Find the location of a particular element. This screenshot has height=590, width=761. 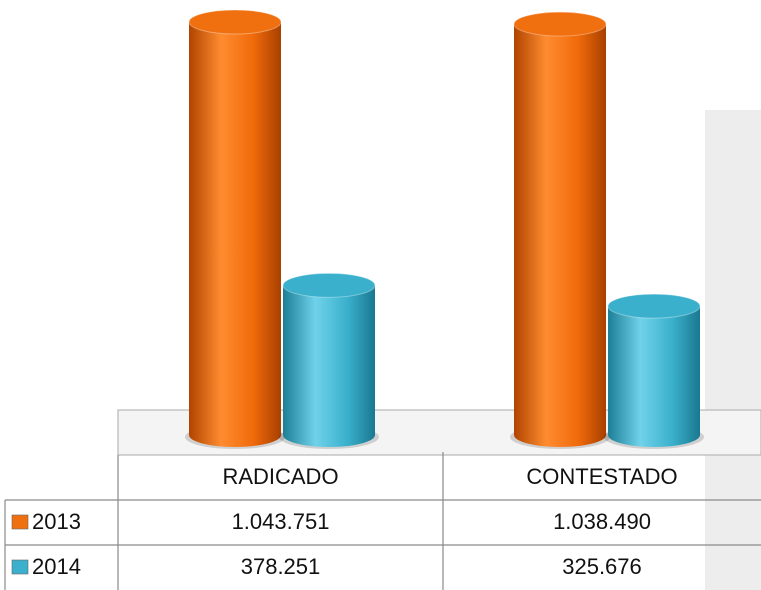

legend-label: 2013 is located at coordinates (56, 521).